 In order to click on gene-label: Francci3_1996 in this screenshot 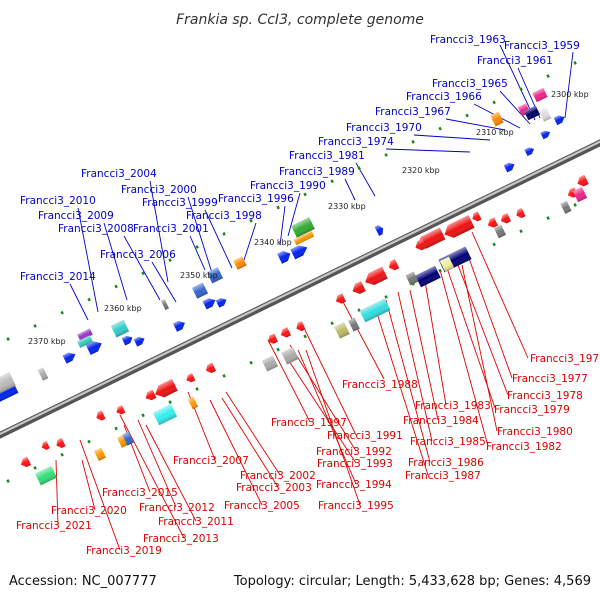, I will do `click(256, 199)`.